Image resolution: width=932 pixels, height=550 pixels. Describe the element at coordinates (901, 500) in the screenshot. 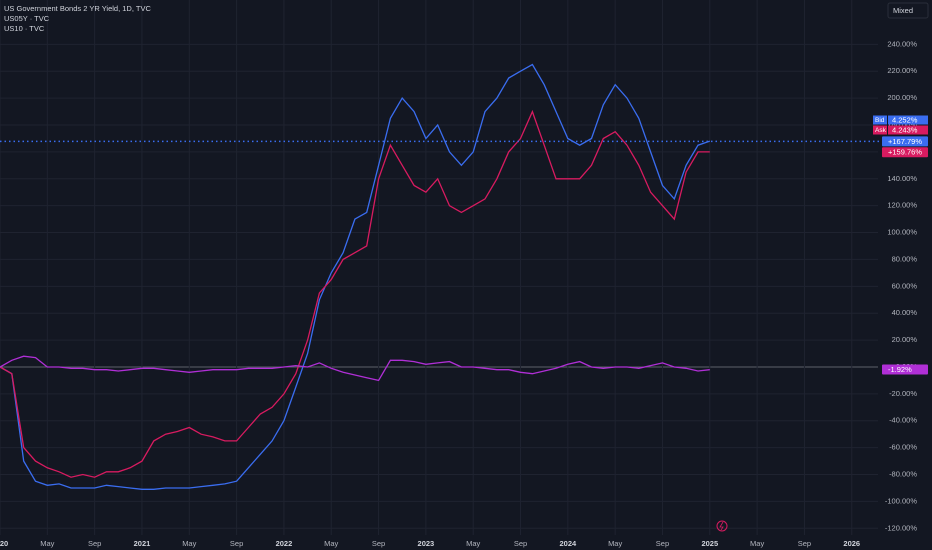

I see `y-tick-label: -100.00%` at that location.